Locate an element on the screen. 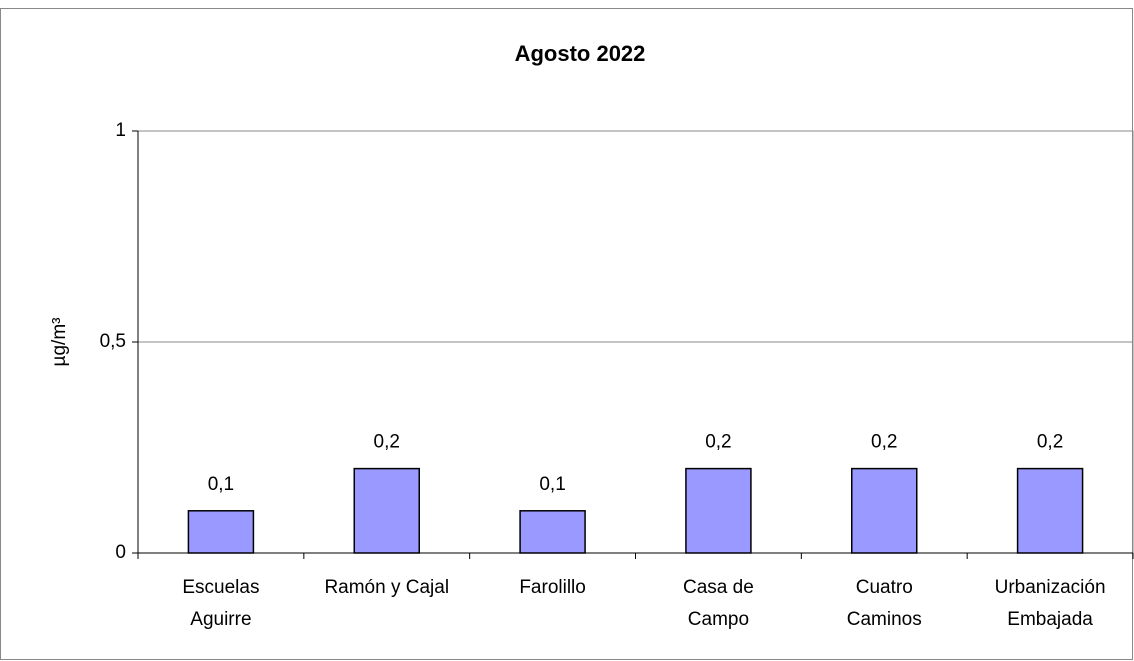 The width and height of the screenshot is (1134, 661). x-tick-label-line: Caminos is located at coordinates (884, 619).